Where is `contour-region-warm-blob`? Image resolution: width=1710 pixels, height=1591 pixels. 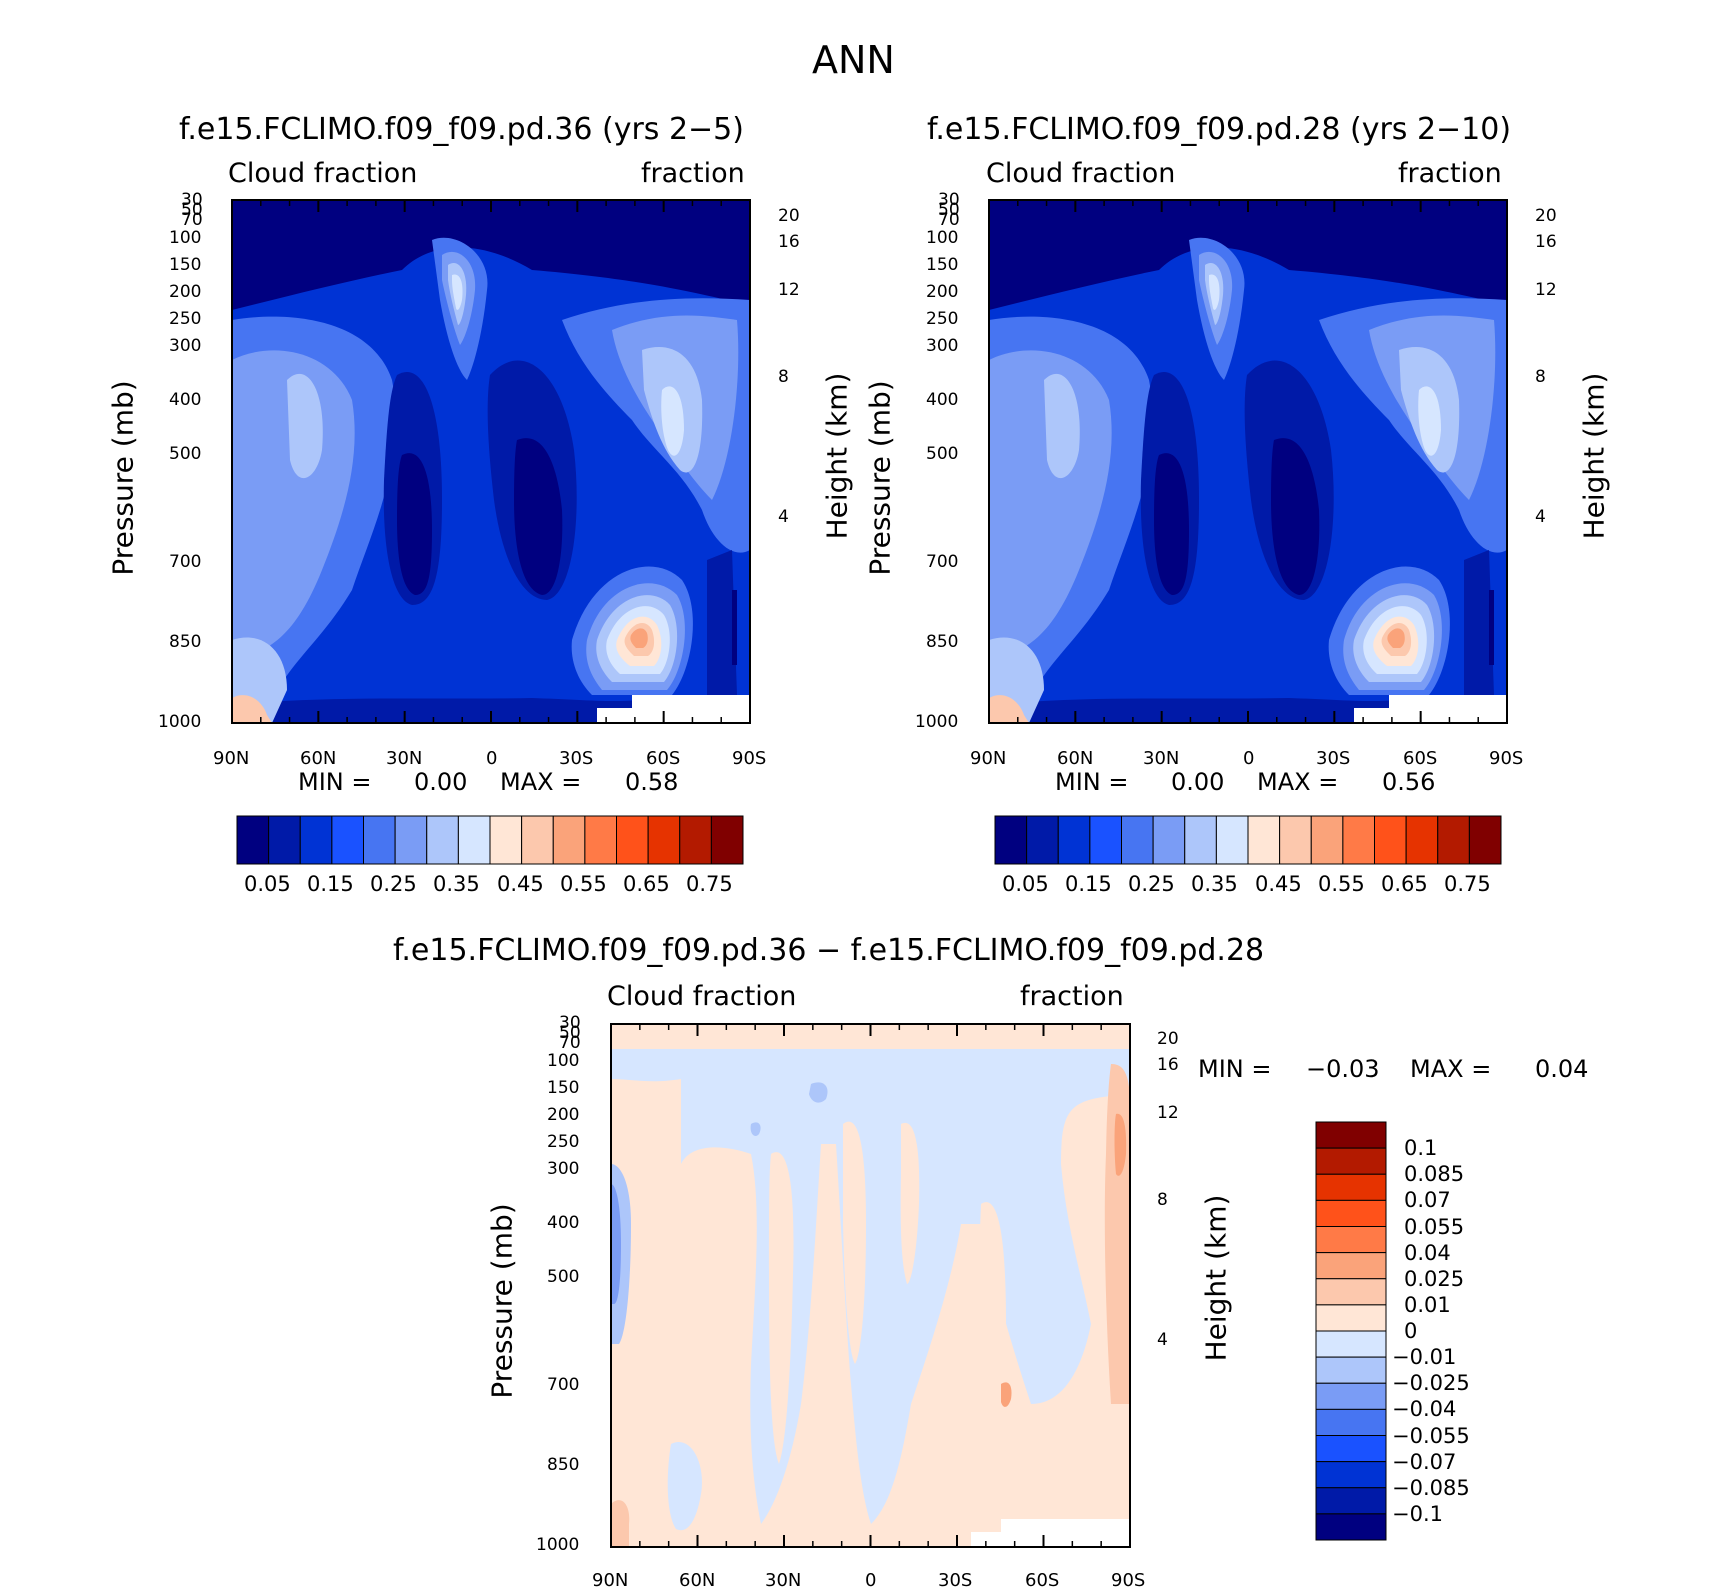
contour-region-warm-blob is located at coordinates (1006, 1394).